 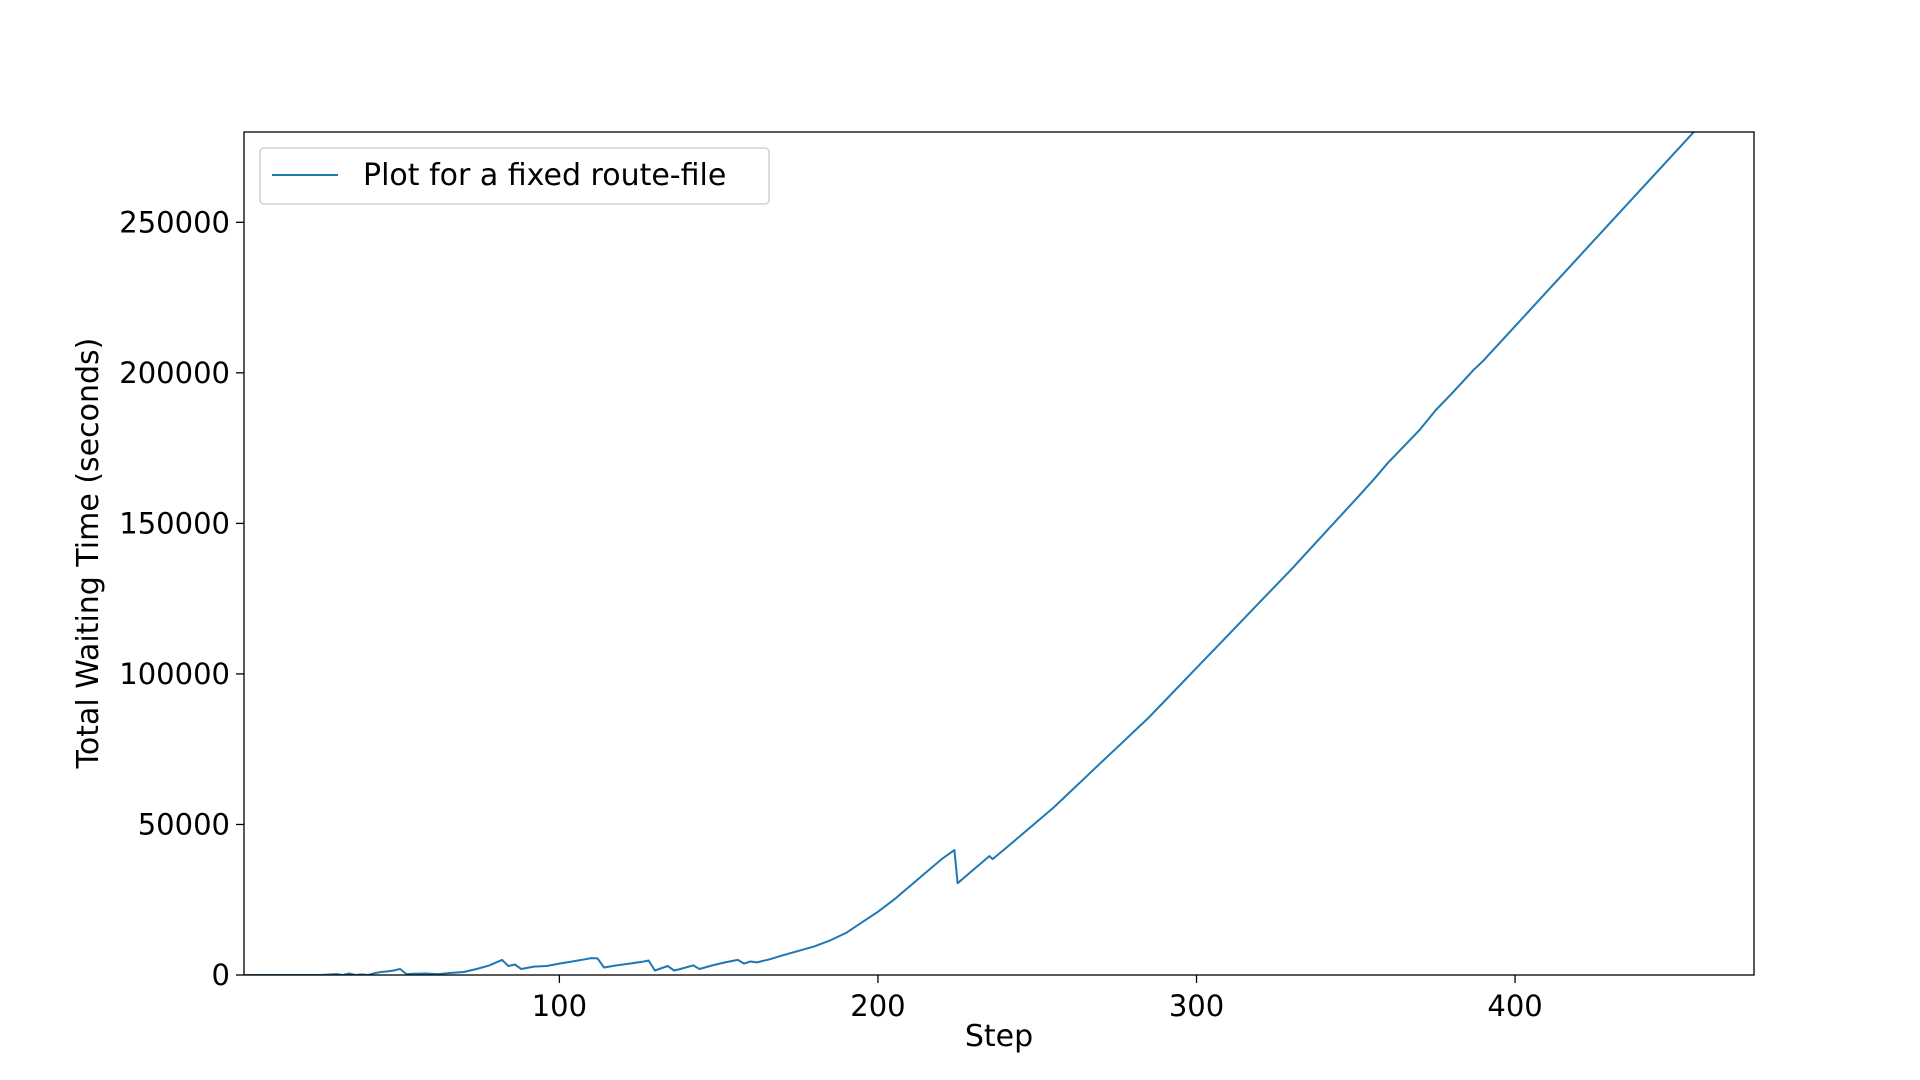 What do you see at coordinates (999, 1036) in the screenshot?
I see `x-axis-label: Step` at bounding box center [999, 1036].